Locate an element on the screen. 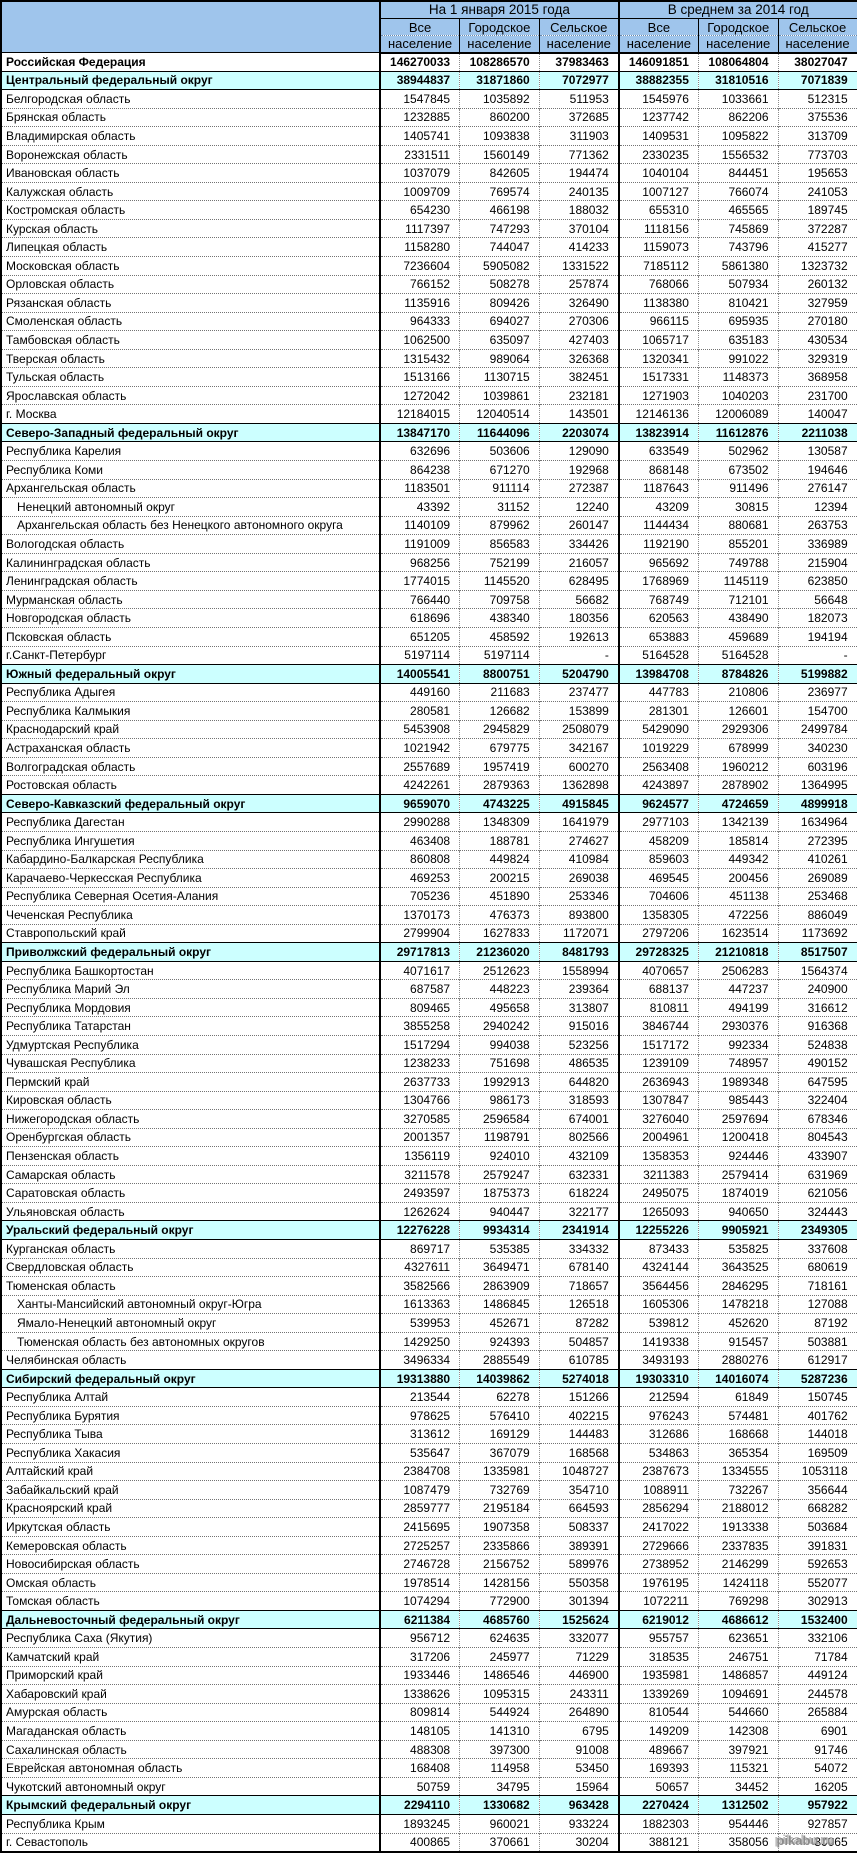  population-value-cell: 368958 is located at coordinates (817, 377).